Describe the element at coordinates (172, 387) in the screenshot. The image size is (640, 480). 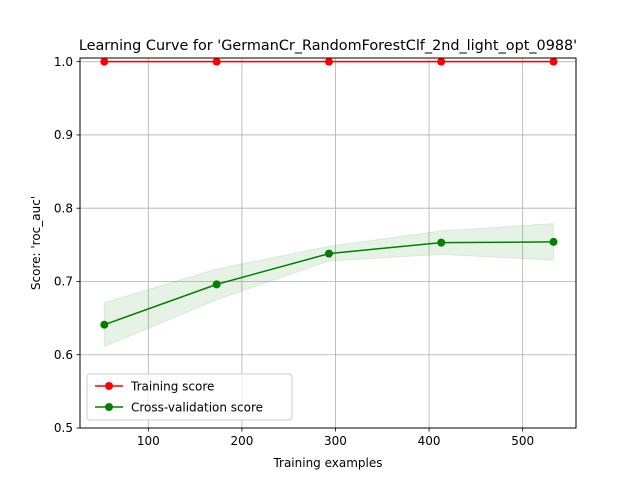
I see `legend-label-0: Training score` at that location.